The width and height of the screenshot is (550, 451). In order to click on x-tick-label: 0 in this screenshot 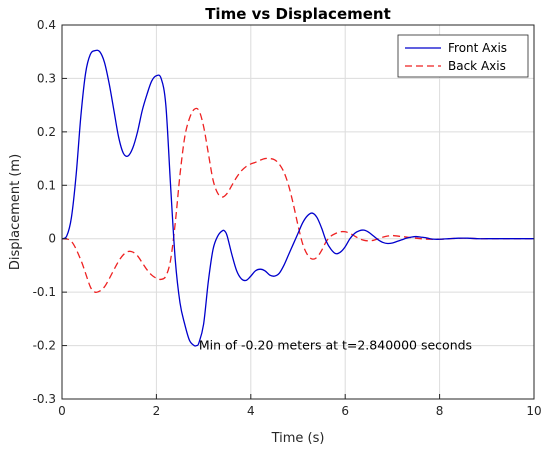, I will do `click(62, 411)`.